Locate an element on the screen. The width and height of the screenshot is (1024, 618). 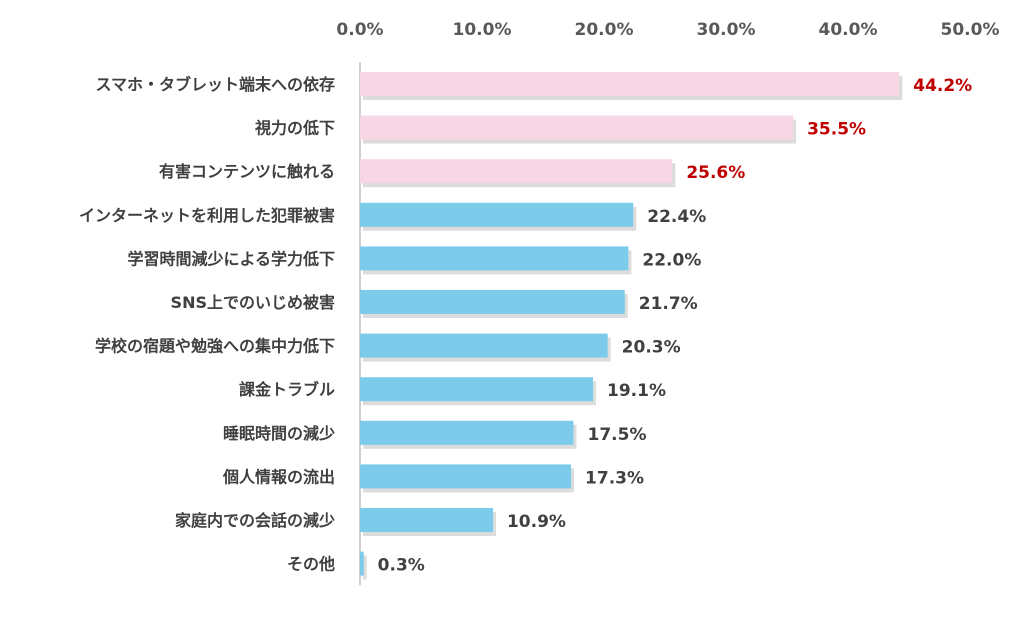
value-label: 44.2% is located at coordinates (942, 86).